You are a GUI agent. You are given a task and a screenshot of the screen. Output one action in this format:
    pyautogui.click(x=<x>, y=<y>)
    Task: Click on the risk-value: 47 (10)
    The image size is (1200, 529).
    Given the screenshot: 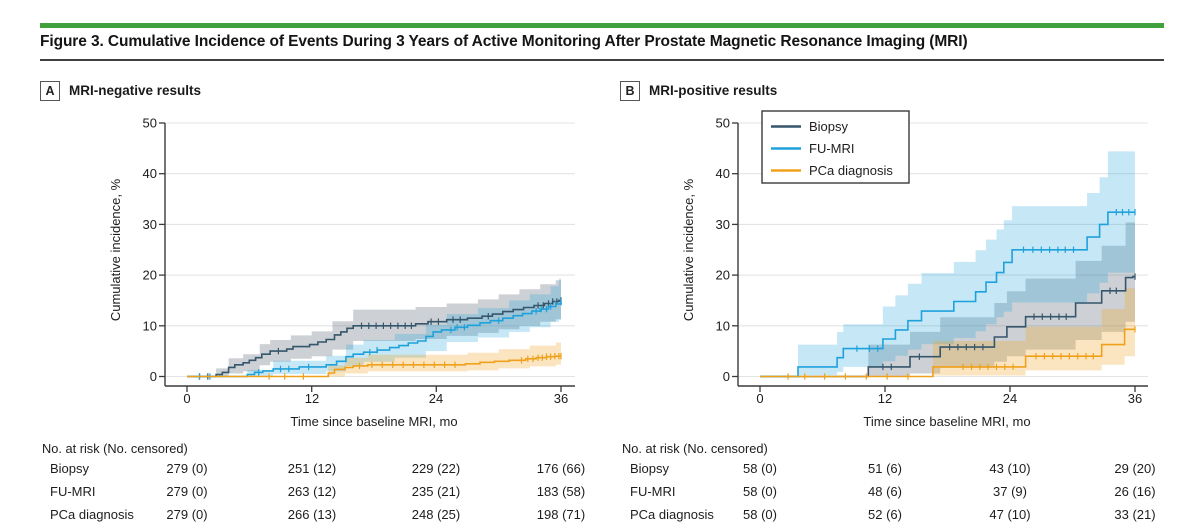 What is the action you would take?
    pyautogui.click(x=1009, y=514)
    